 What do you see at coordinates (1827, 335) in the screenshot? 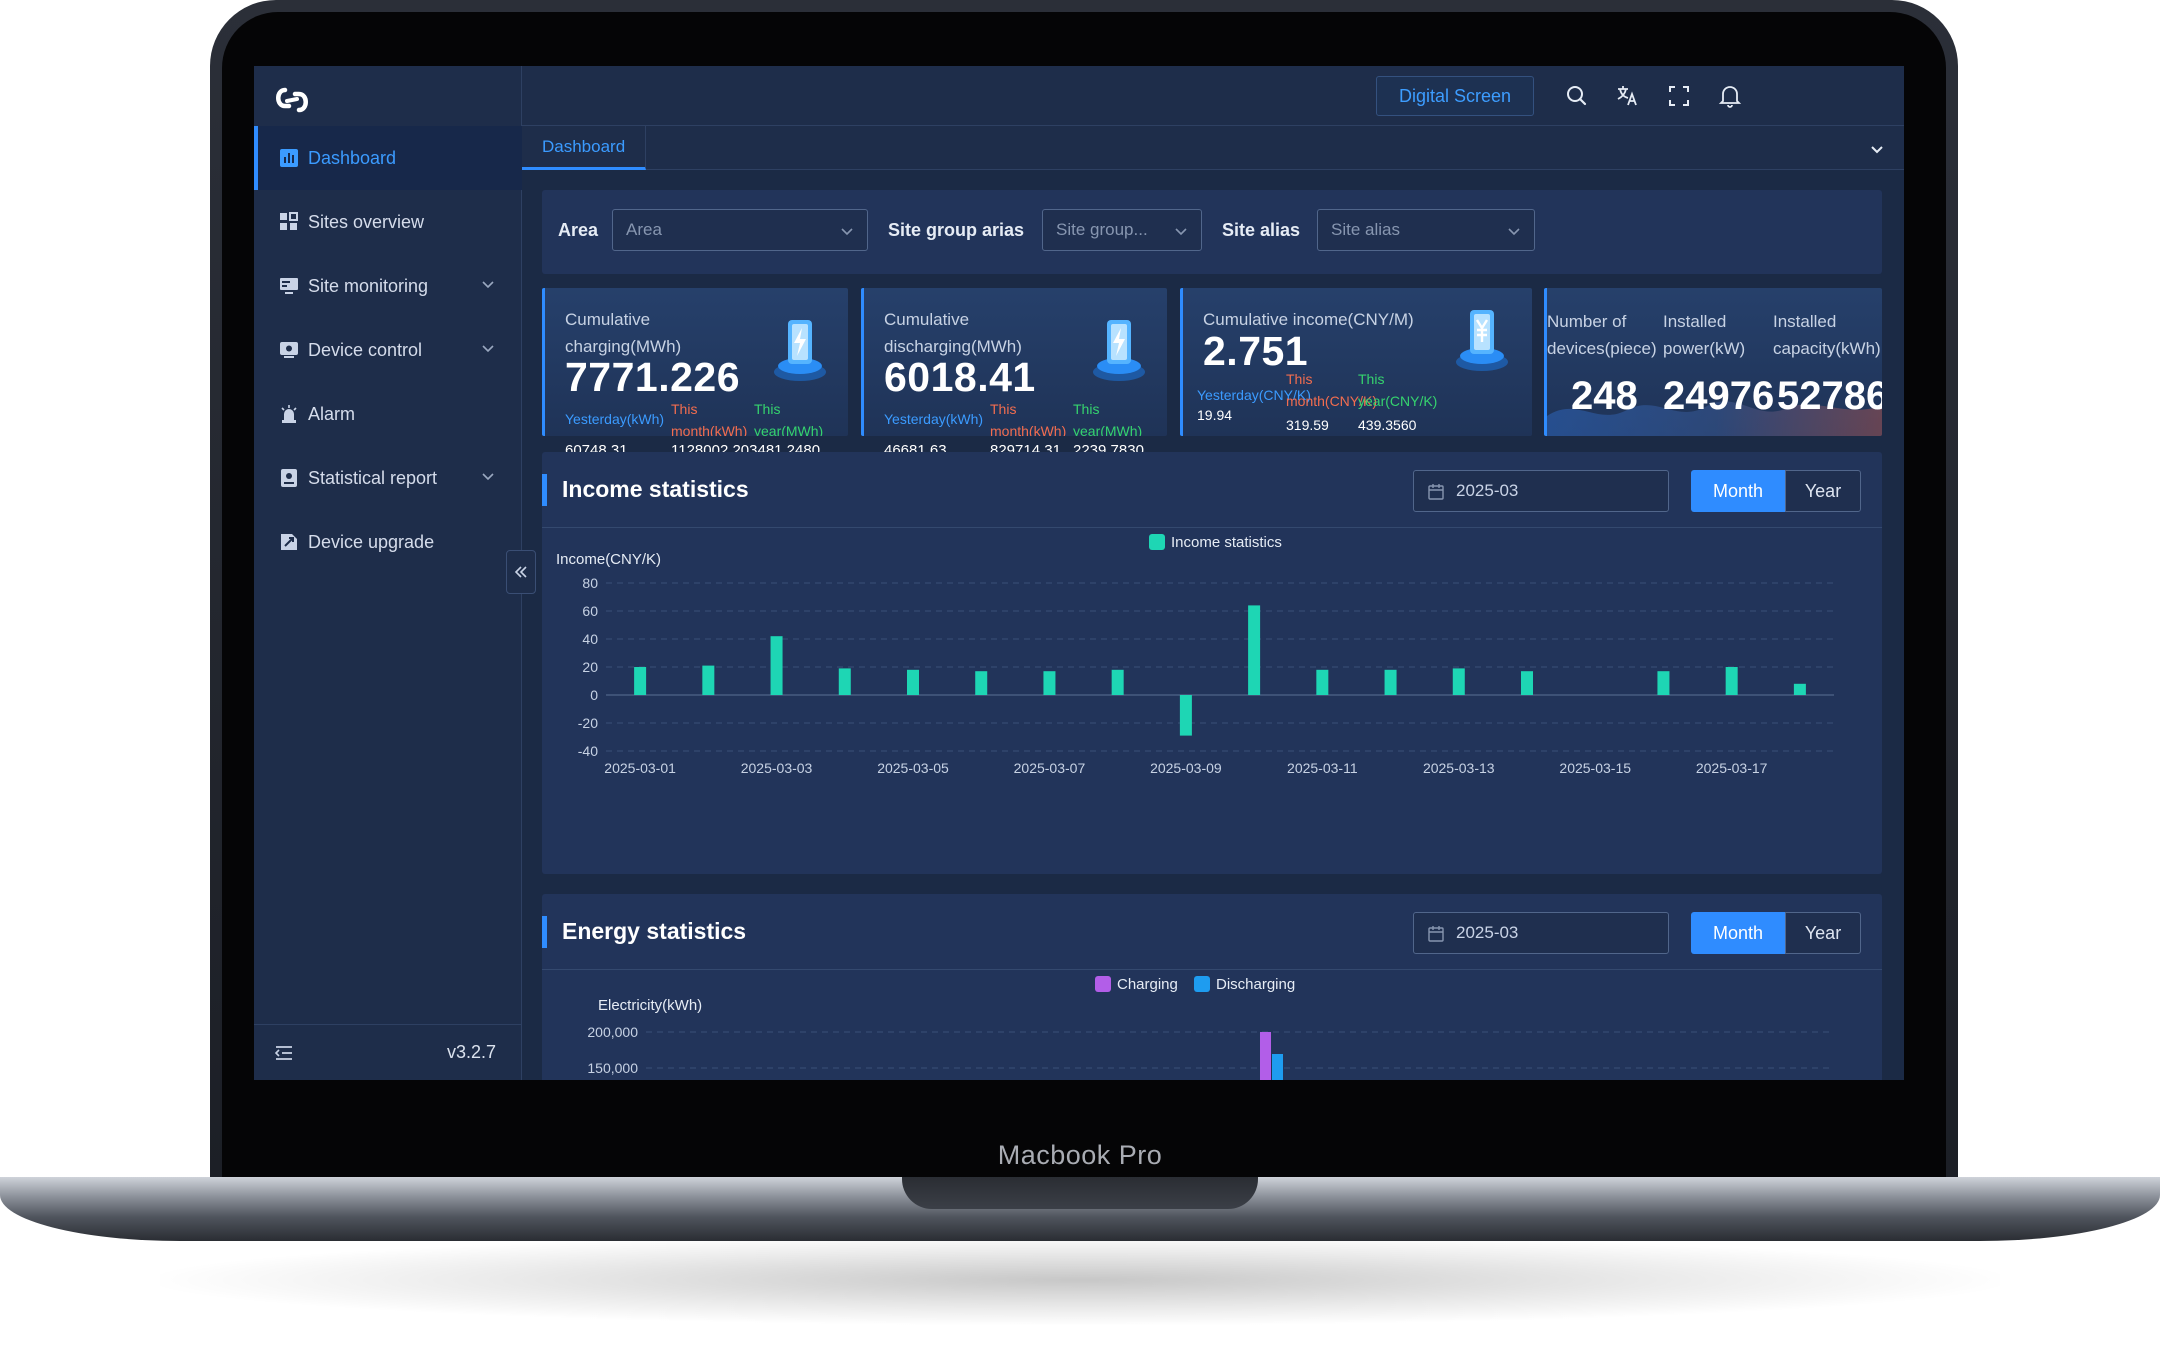
I see `installed-capacity-label: Installed capacity(kWh)` at bounding box center [1827, 335].